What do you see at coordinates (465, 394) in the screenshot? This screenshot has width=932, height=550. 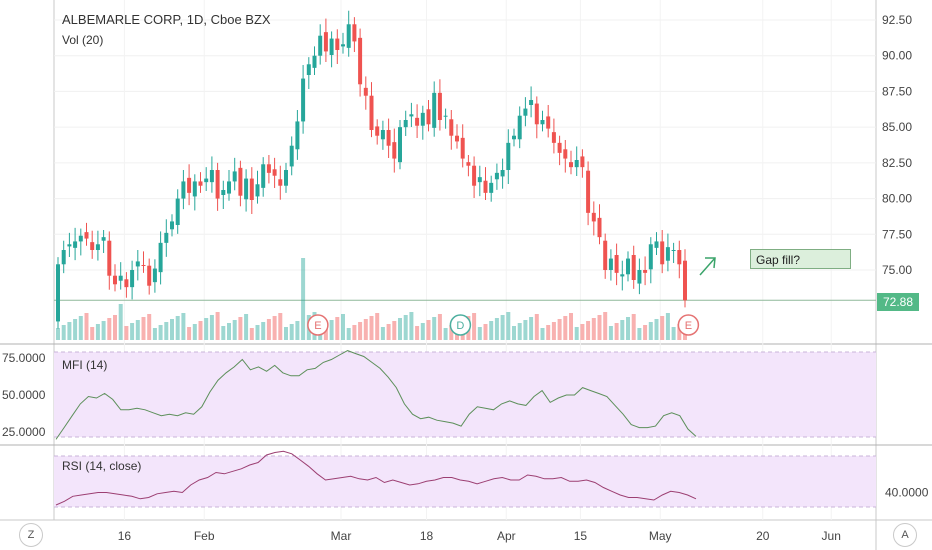 I see `mfi-band` at bounding box center [465, 394].